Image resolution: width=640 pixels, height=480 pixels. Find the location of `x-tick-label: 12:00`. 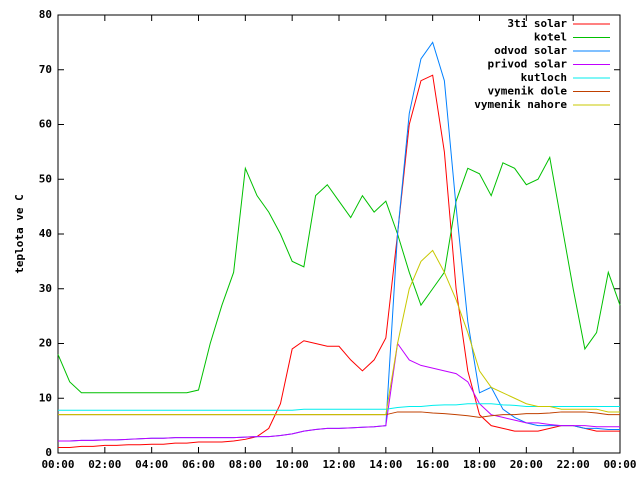

x-tick-label: 12:00 is located at coordinates (338, 464).